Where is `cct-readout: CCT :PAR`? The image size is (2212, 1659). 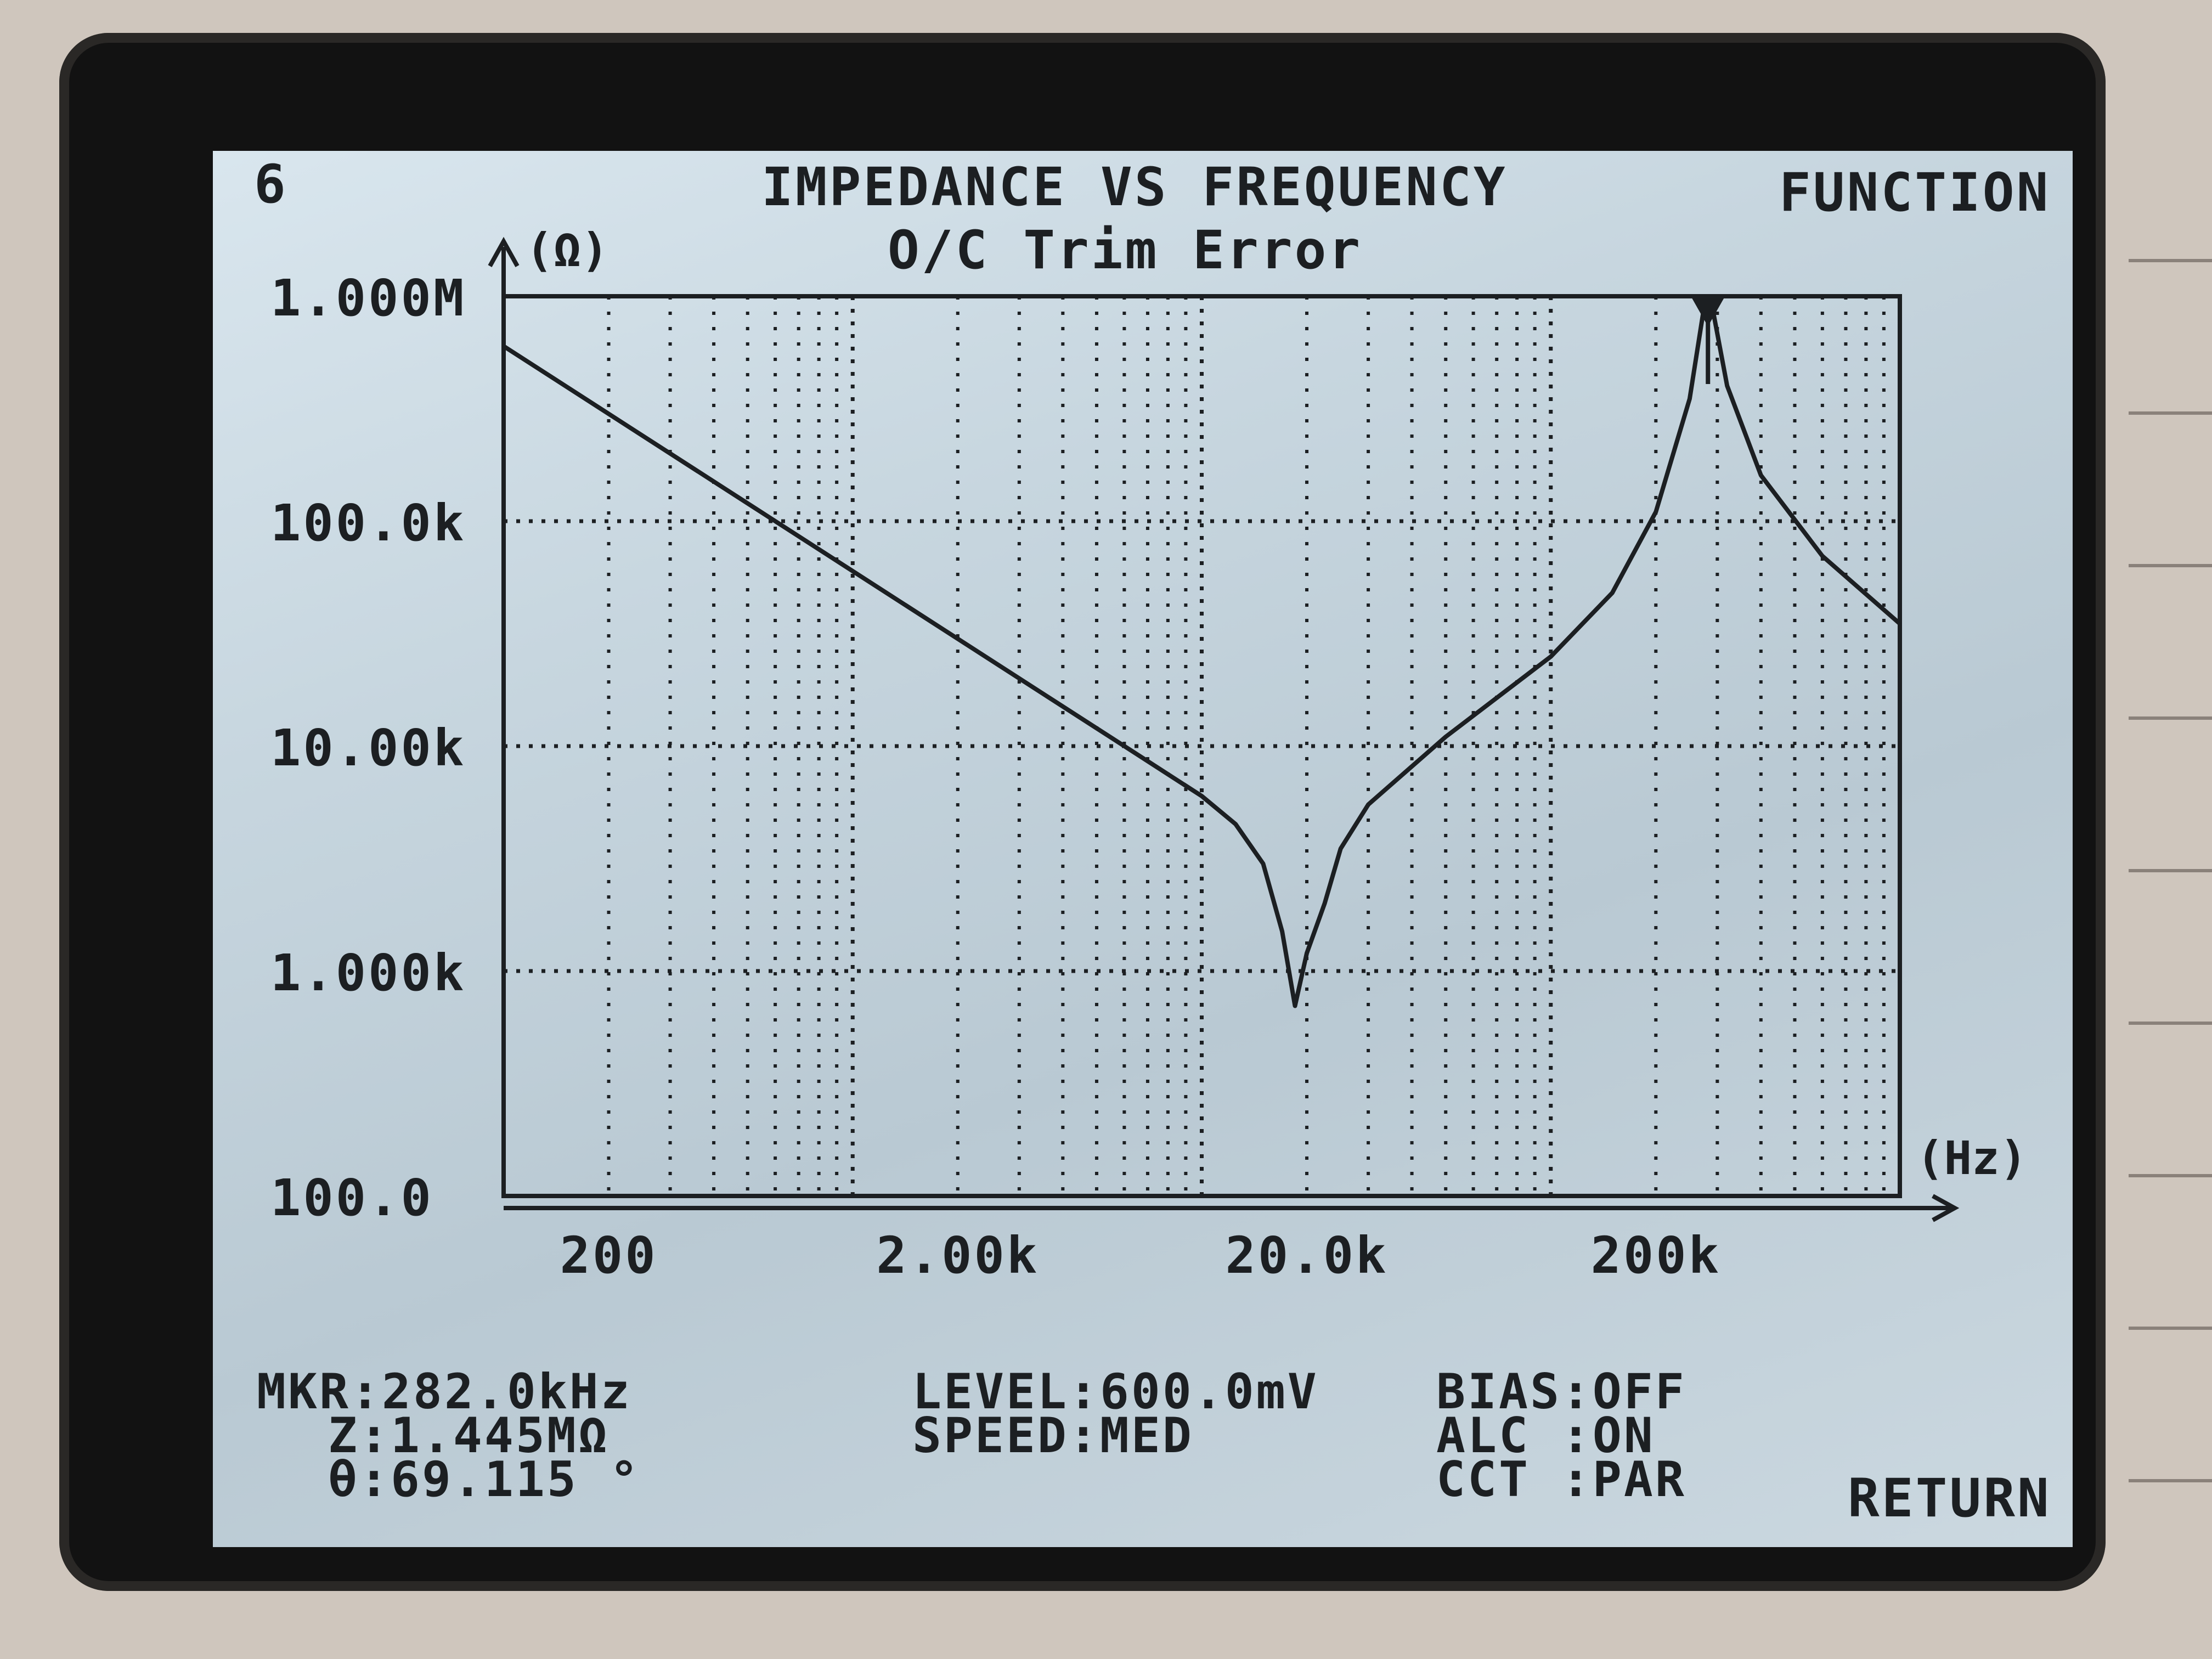 cct-readout: CCT :PAR is located at coordinates (1561, 1479).